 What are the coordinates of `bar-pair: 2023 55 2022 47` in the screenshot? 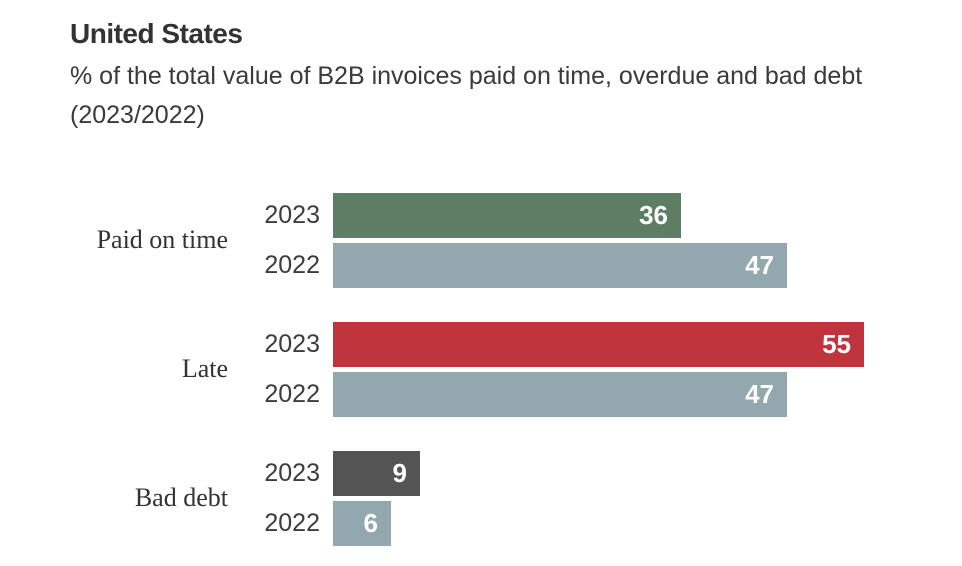 It's located at (546, 369).